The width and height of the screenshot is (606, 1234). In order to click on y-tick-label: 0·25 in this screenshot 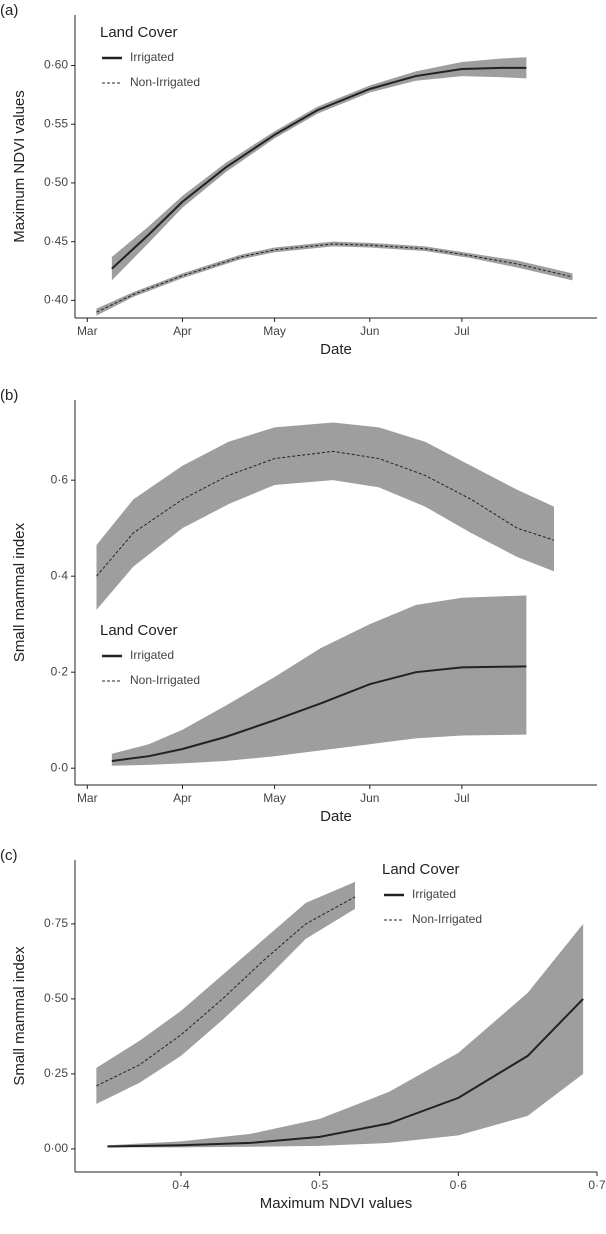, I will do `click(56, 1073)`.